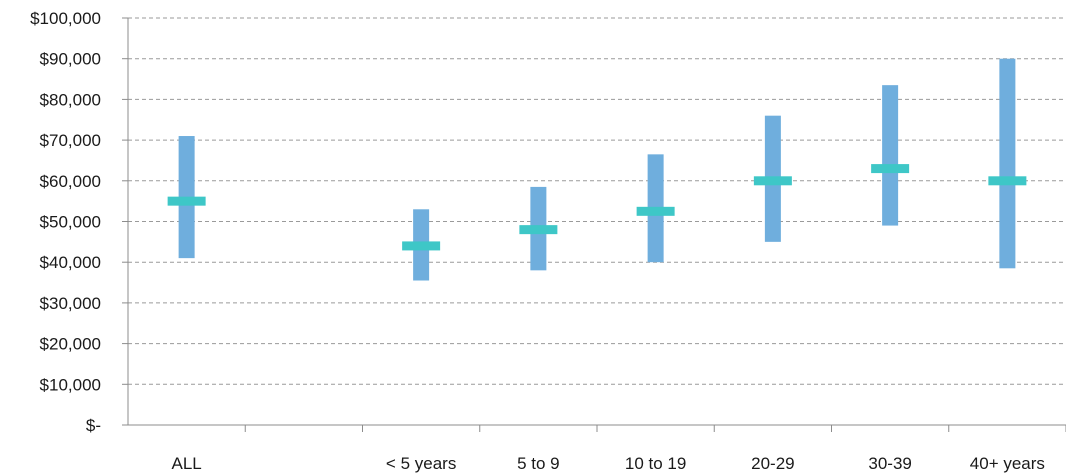 The width and height of the screenshot is (1066, 475). I want to click on x-category-label: ALL, so click(187, 463).